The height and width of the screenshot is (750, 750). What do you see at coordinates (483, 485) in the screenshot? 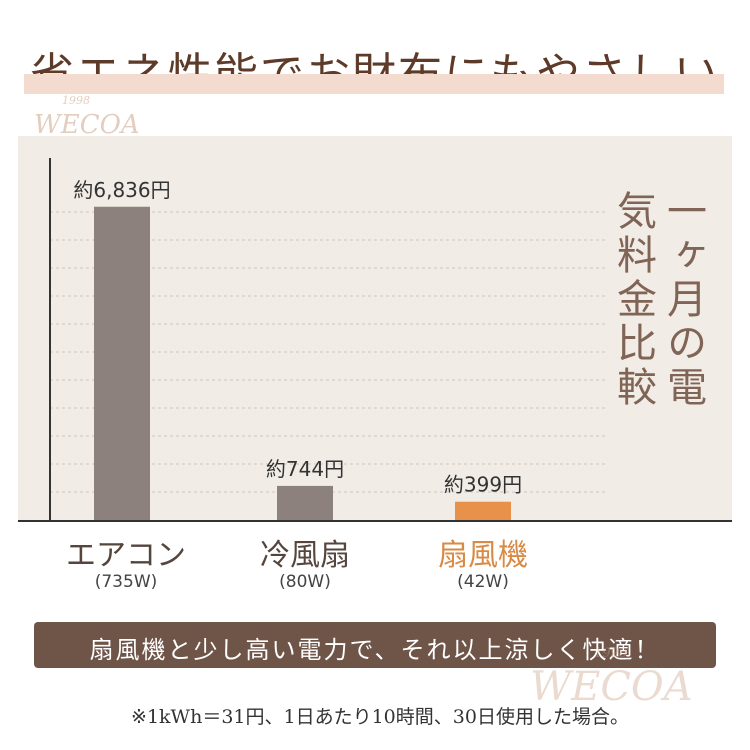
I see `bar-value-label-3: 約399円` at bounding box center [483, 485].